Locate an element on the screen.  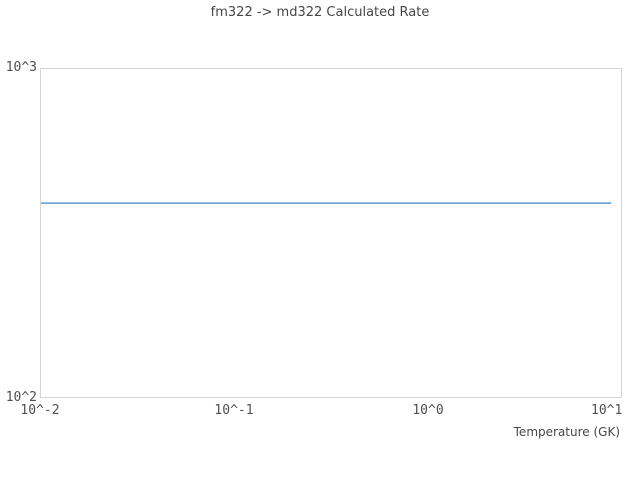
x-tick-label: 10^1 is located at coordinates (607, 410).